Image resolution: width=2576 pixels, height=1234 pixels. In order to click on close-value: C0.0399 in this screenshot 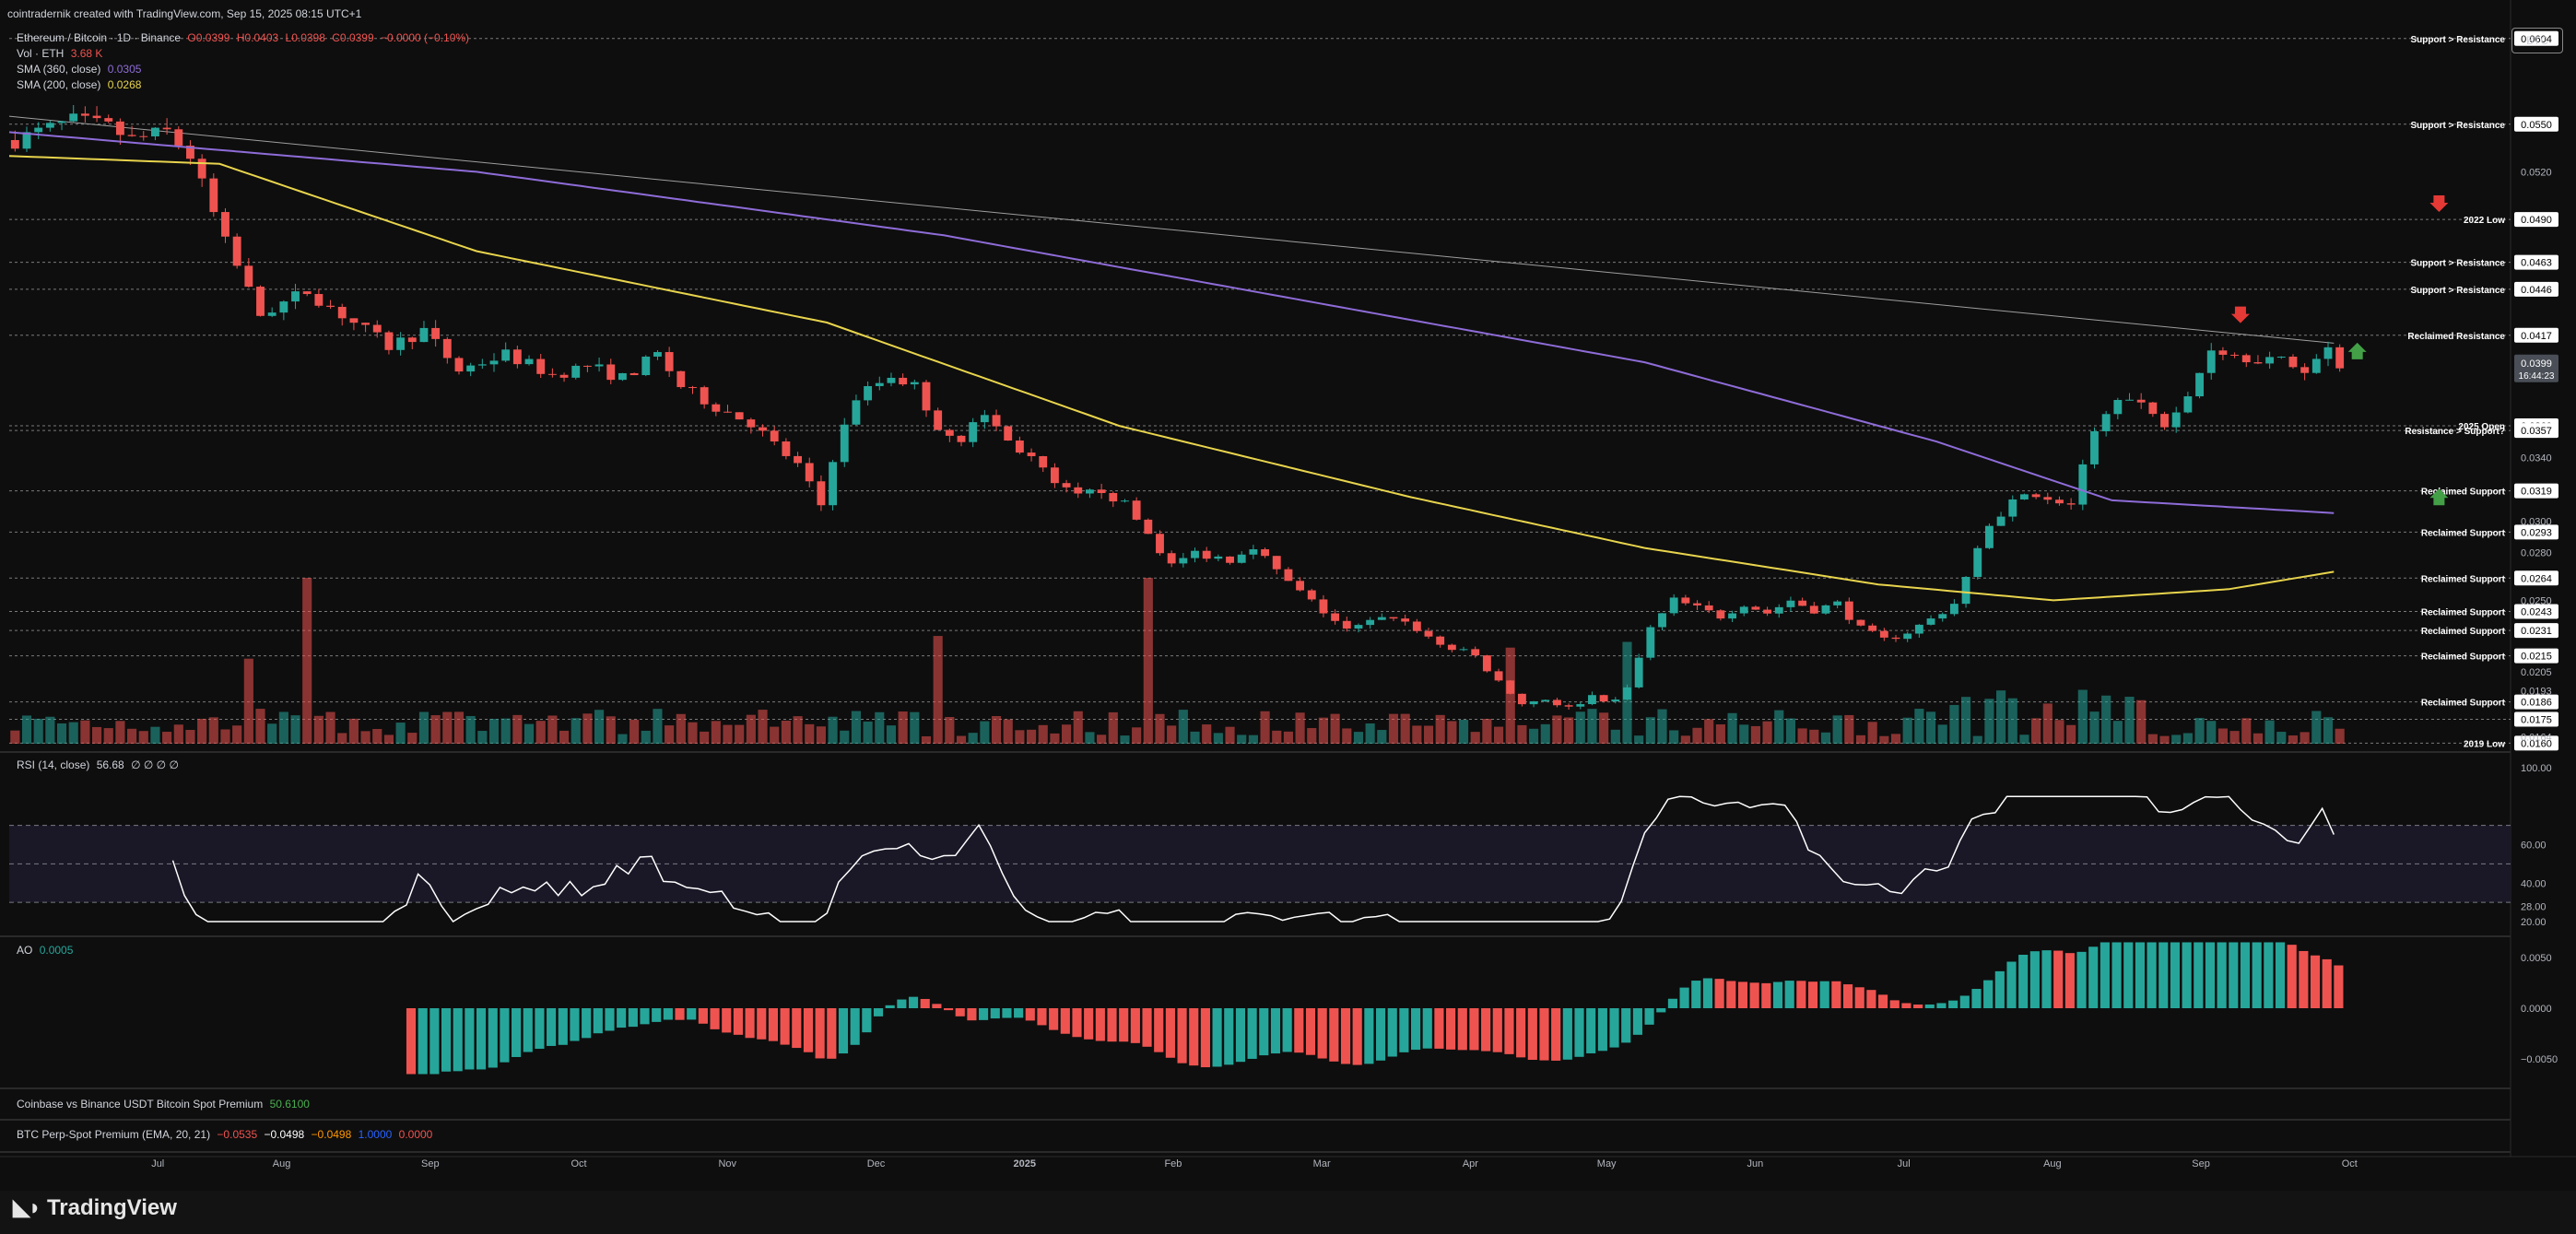, I will do `click(353, 37)`.